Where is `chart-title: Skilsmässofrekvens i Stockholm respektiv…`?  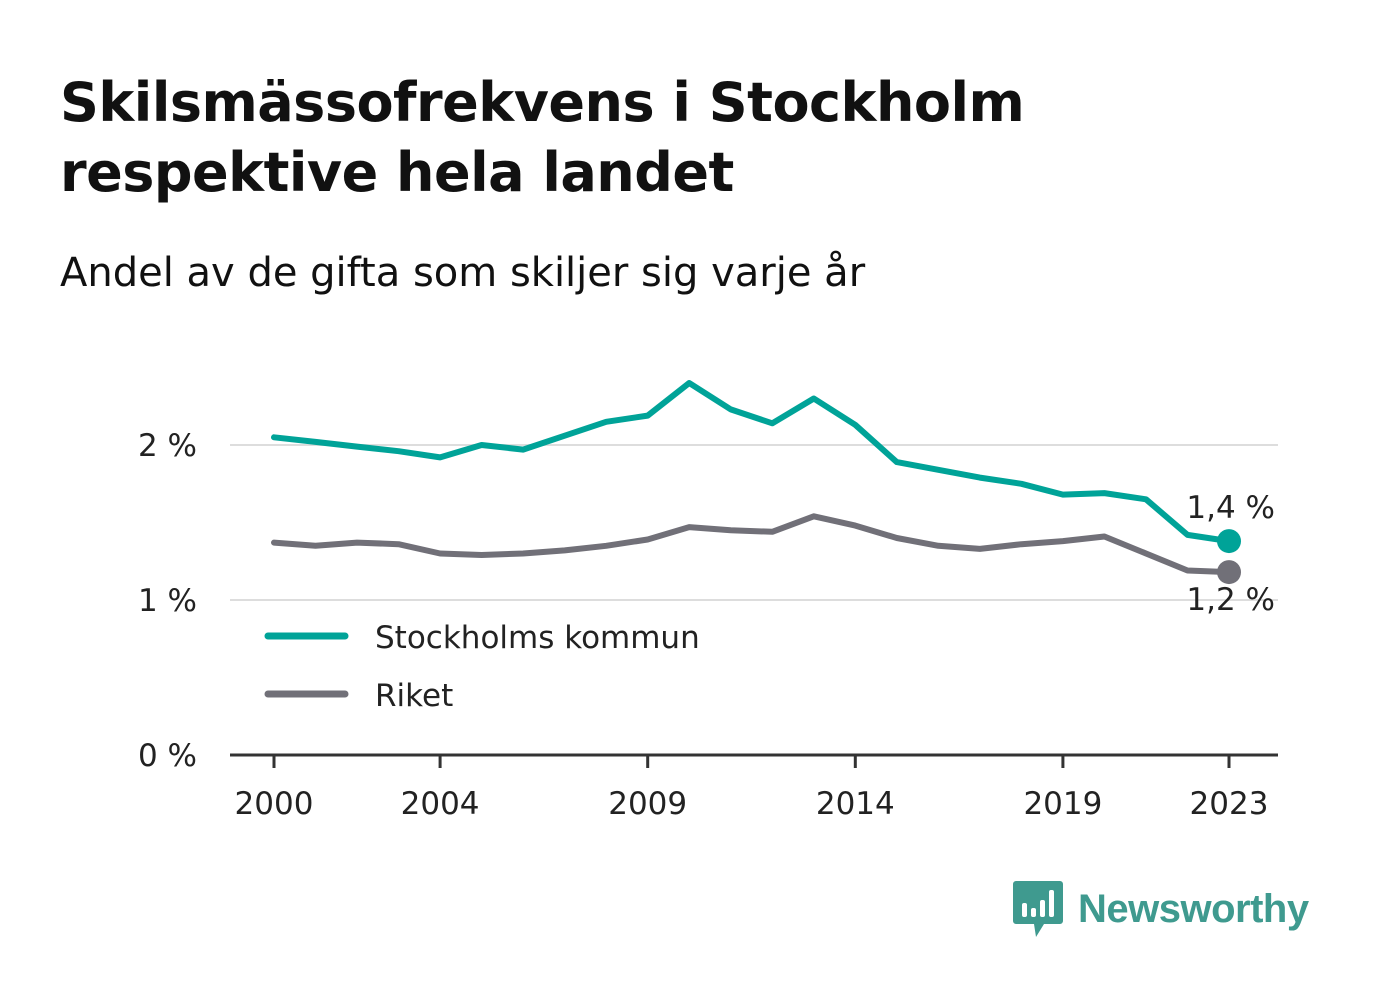
chart-title: Skilsmässofrekvens i Stockholm respektiv… is located at coordinates (542, 137).